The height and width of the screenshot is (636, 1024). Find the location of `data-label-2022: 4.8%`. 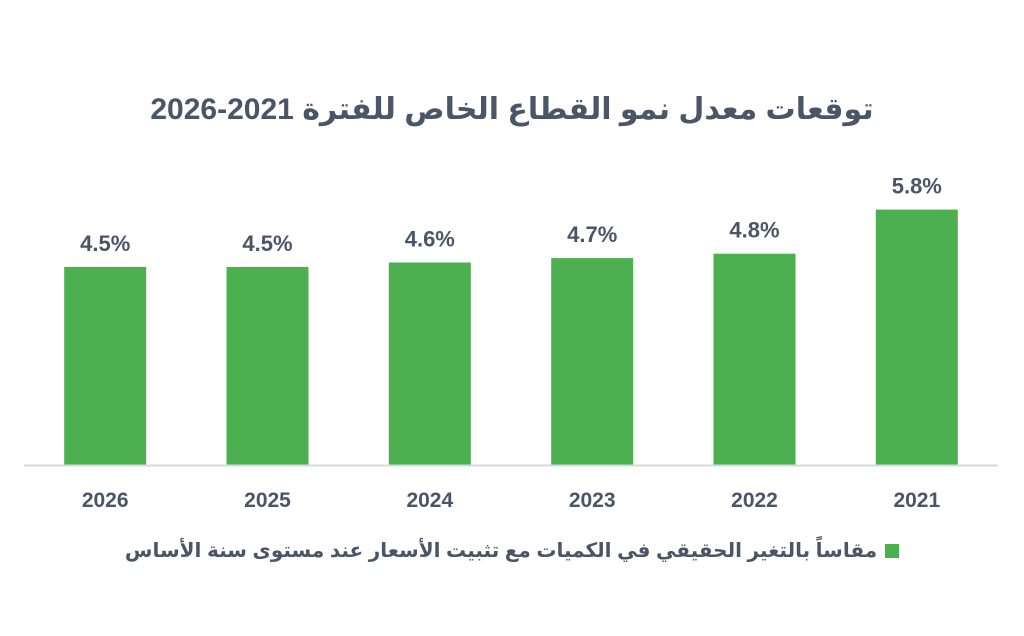

data-label-2022: 4.8% is located at coordinates (754, 230).